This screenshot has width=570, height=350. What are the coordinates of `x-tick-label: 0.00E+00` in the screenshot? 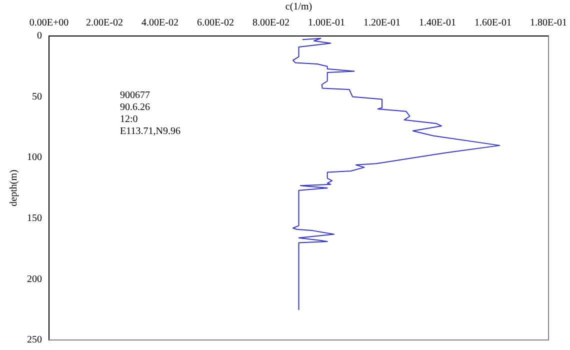 It's located at (49, 23).